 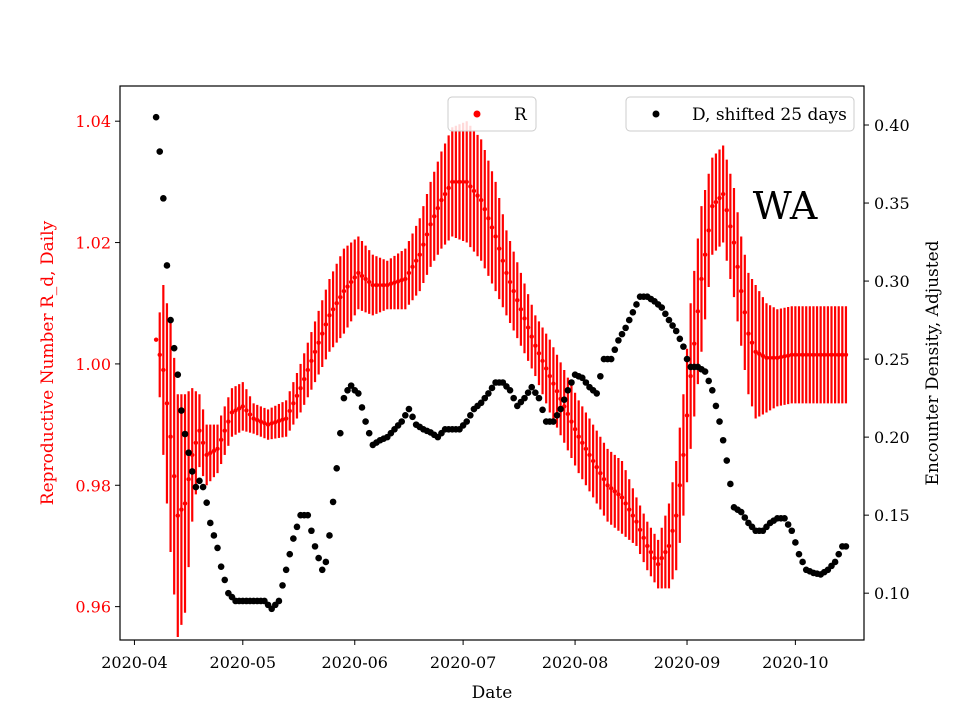 I want to click on x-tick-label: 2020-04, so click(x=134, y=662).